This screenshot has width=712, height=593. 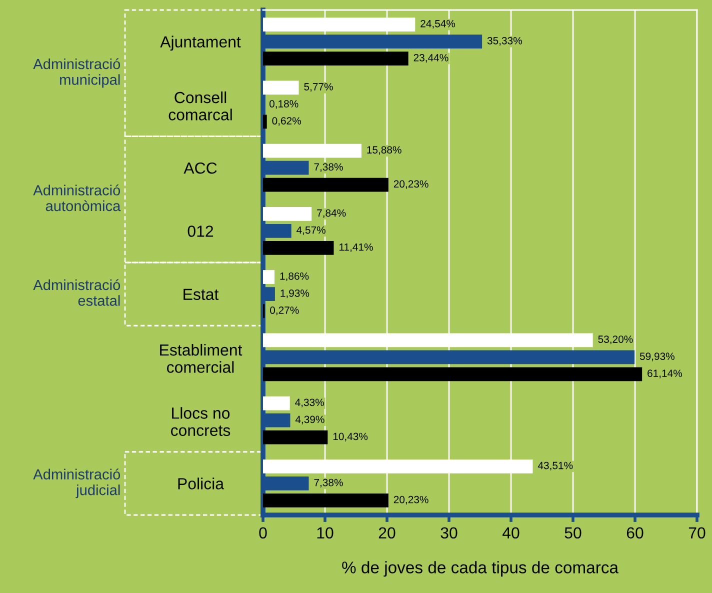 I want to click on x-tick-label: 30, so click(x=449, y=533).